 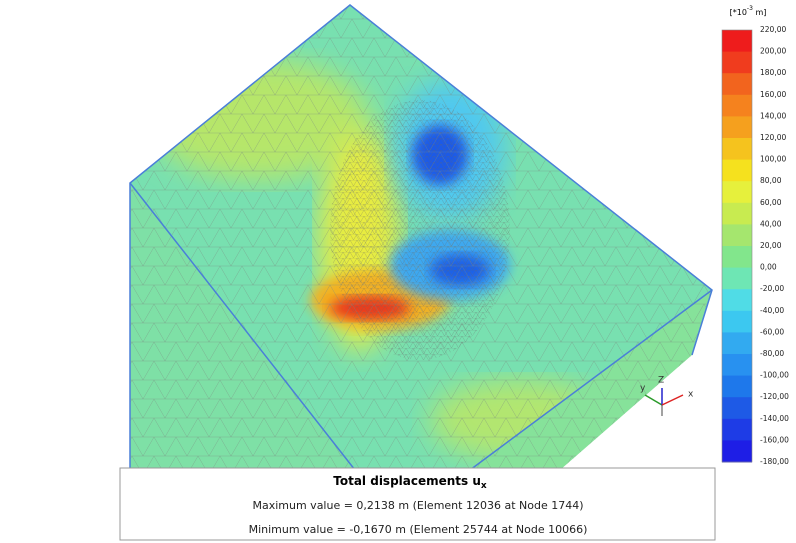 I want to click on legend-label: 120,00, so click(x=773, y=137).